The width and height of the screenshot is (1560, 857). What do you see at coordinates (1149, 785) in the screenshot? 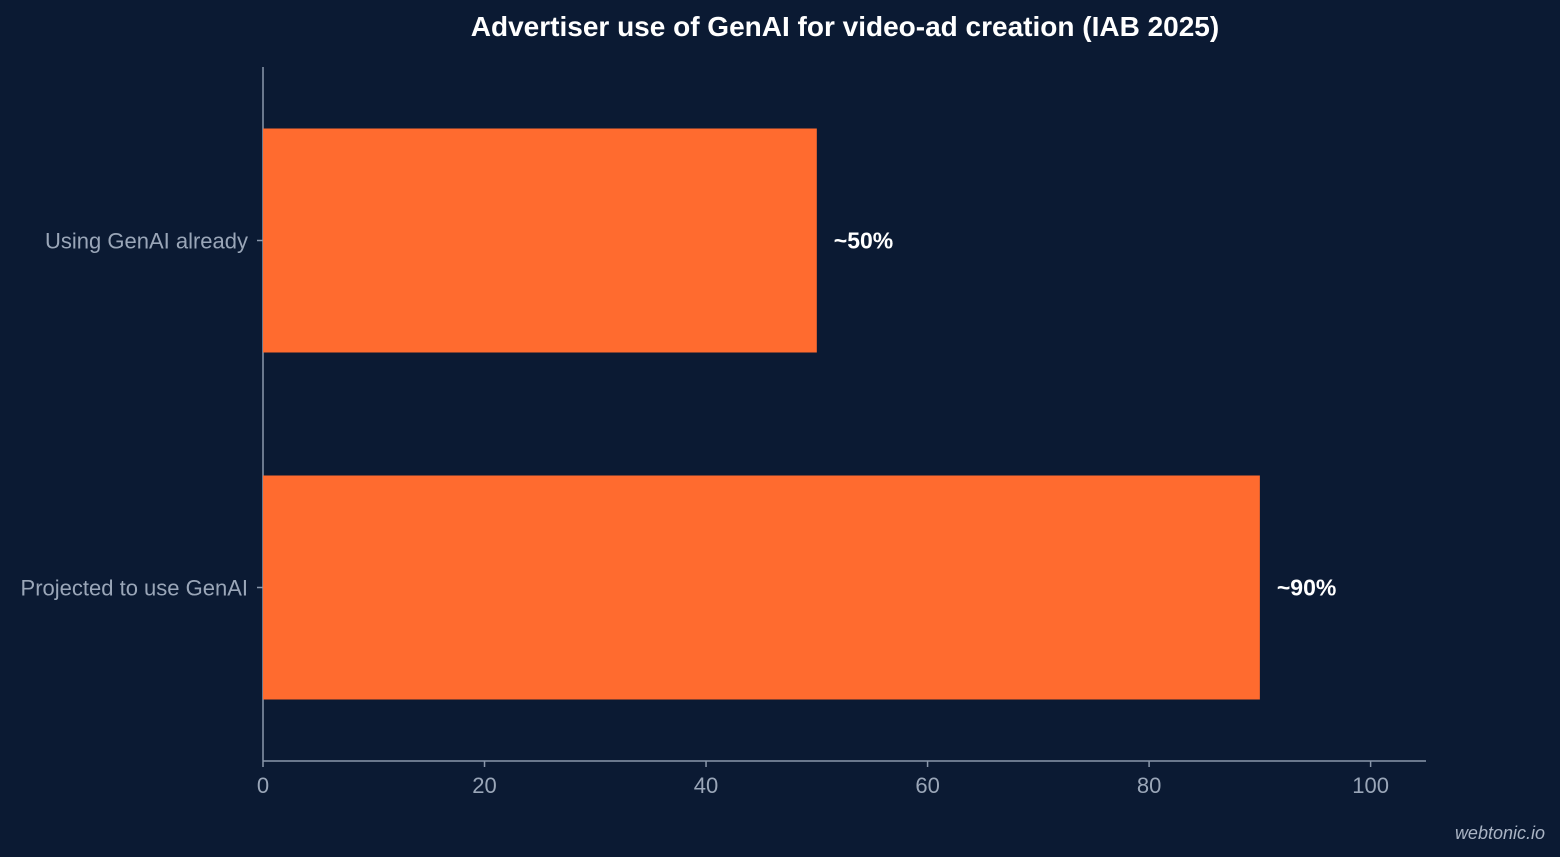
I see `x-tick-label: 80` at bounding box center [1149, 785].